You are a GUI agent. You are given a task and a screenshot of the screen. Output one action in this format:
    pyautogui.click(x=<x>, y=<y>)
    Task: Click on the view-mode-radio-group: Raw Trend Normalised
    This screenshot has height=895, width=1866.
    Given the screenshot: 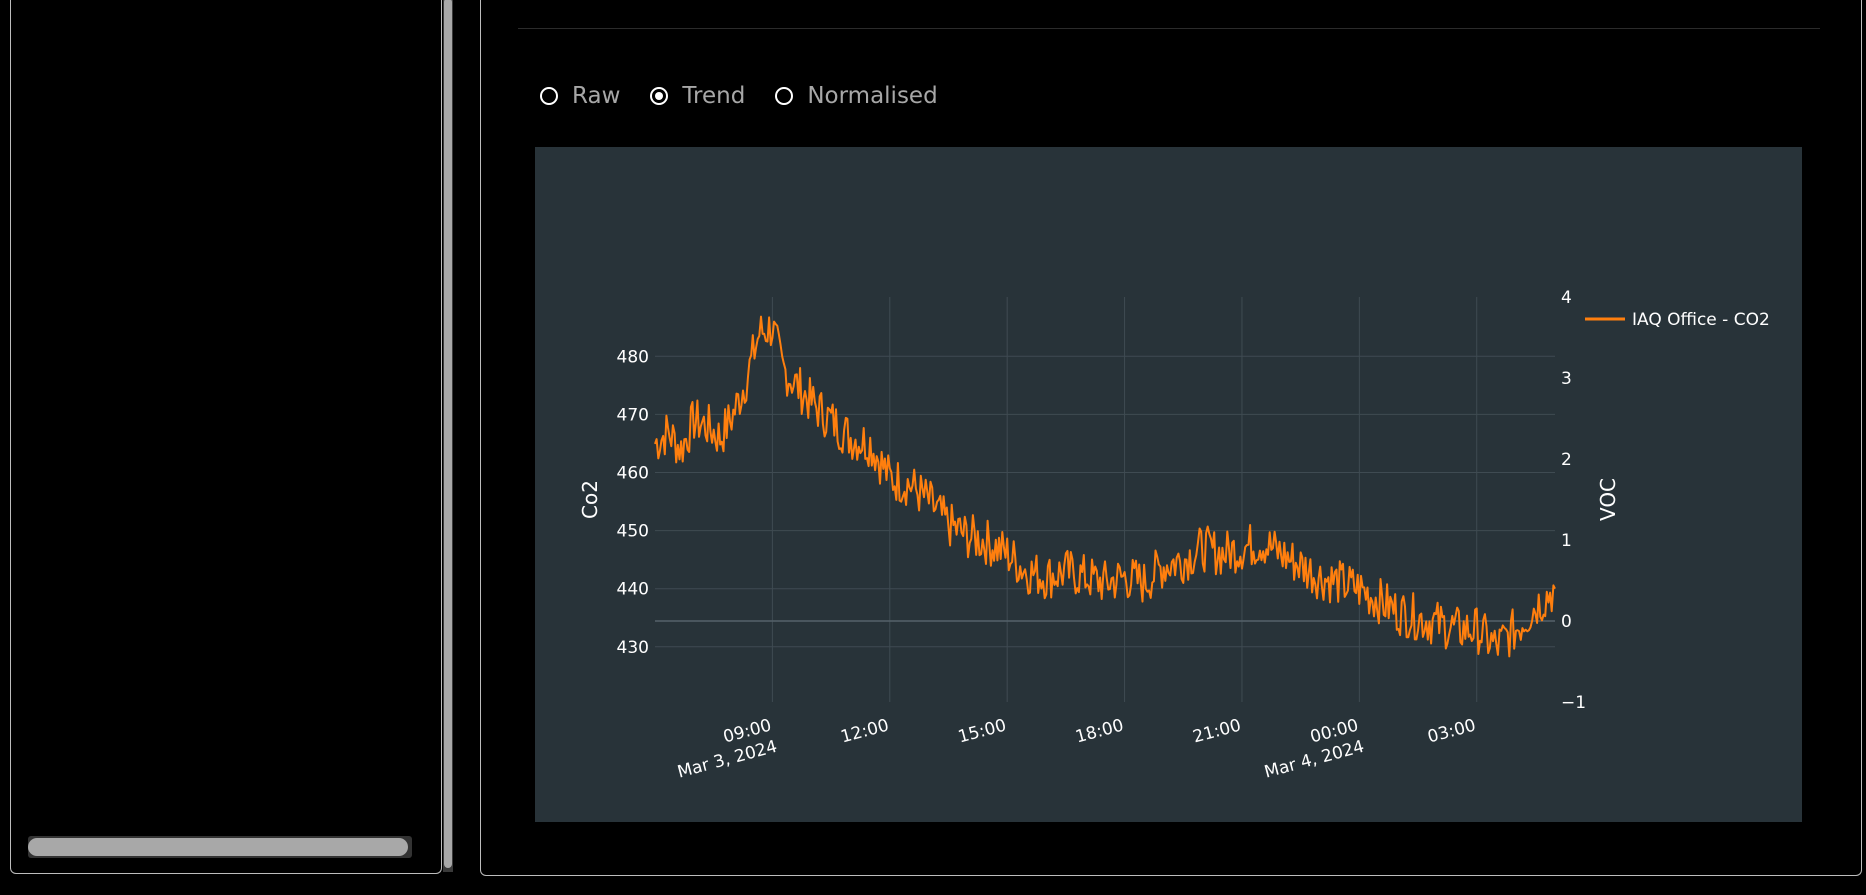 What is the action you would take?
    pyautogui.click(x=754, y=96)
    